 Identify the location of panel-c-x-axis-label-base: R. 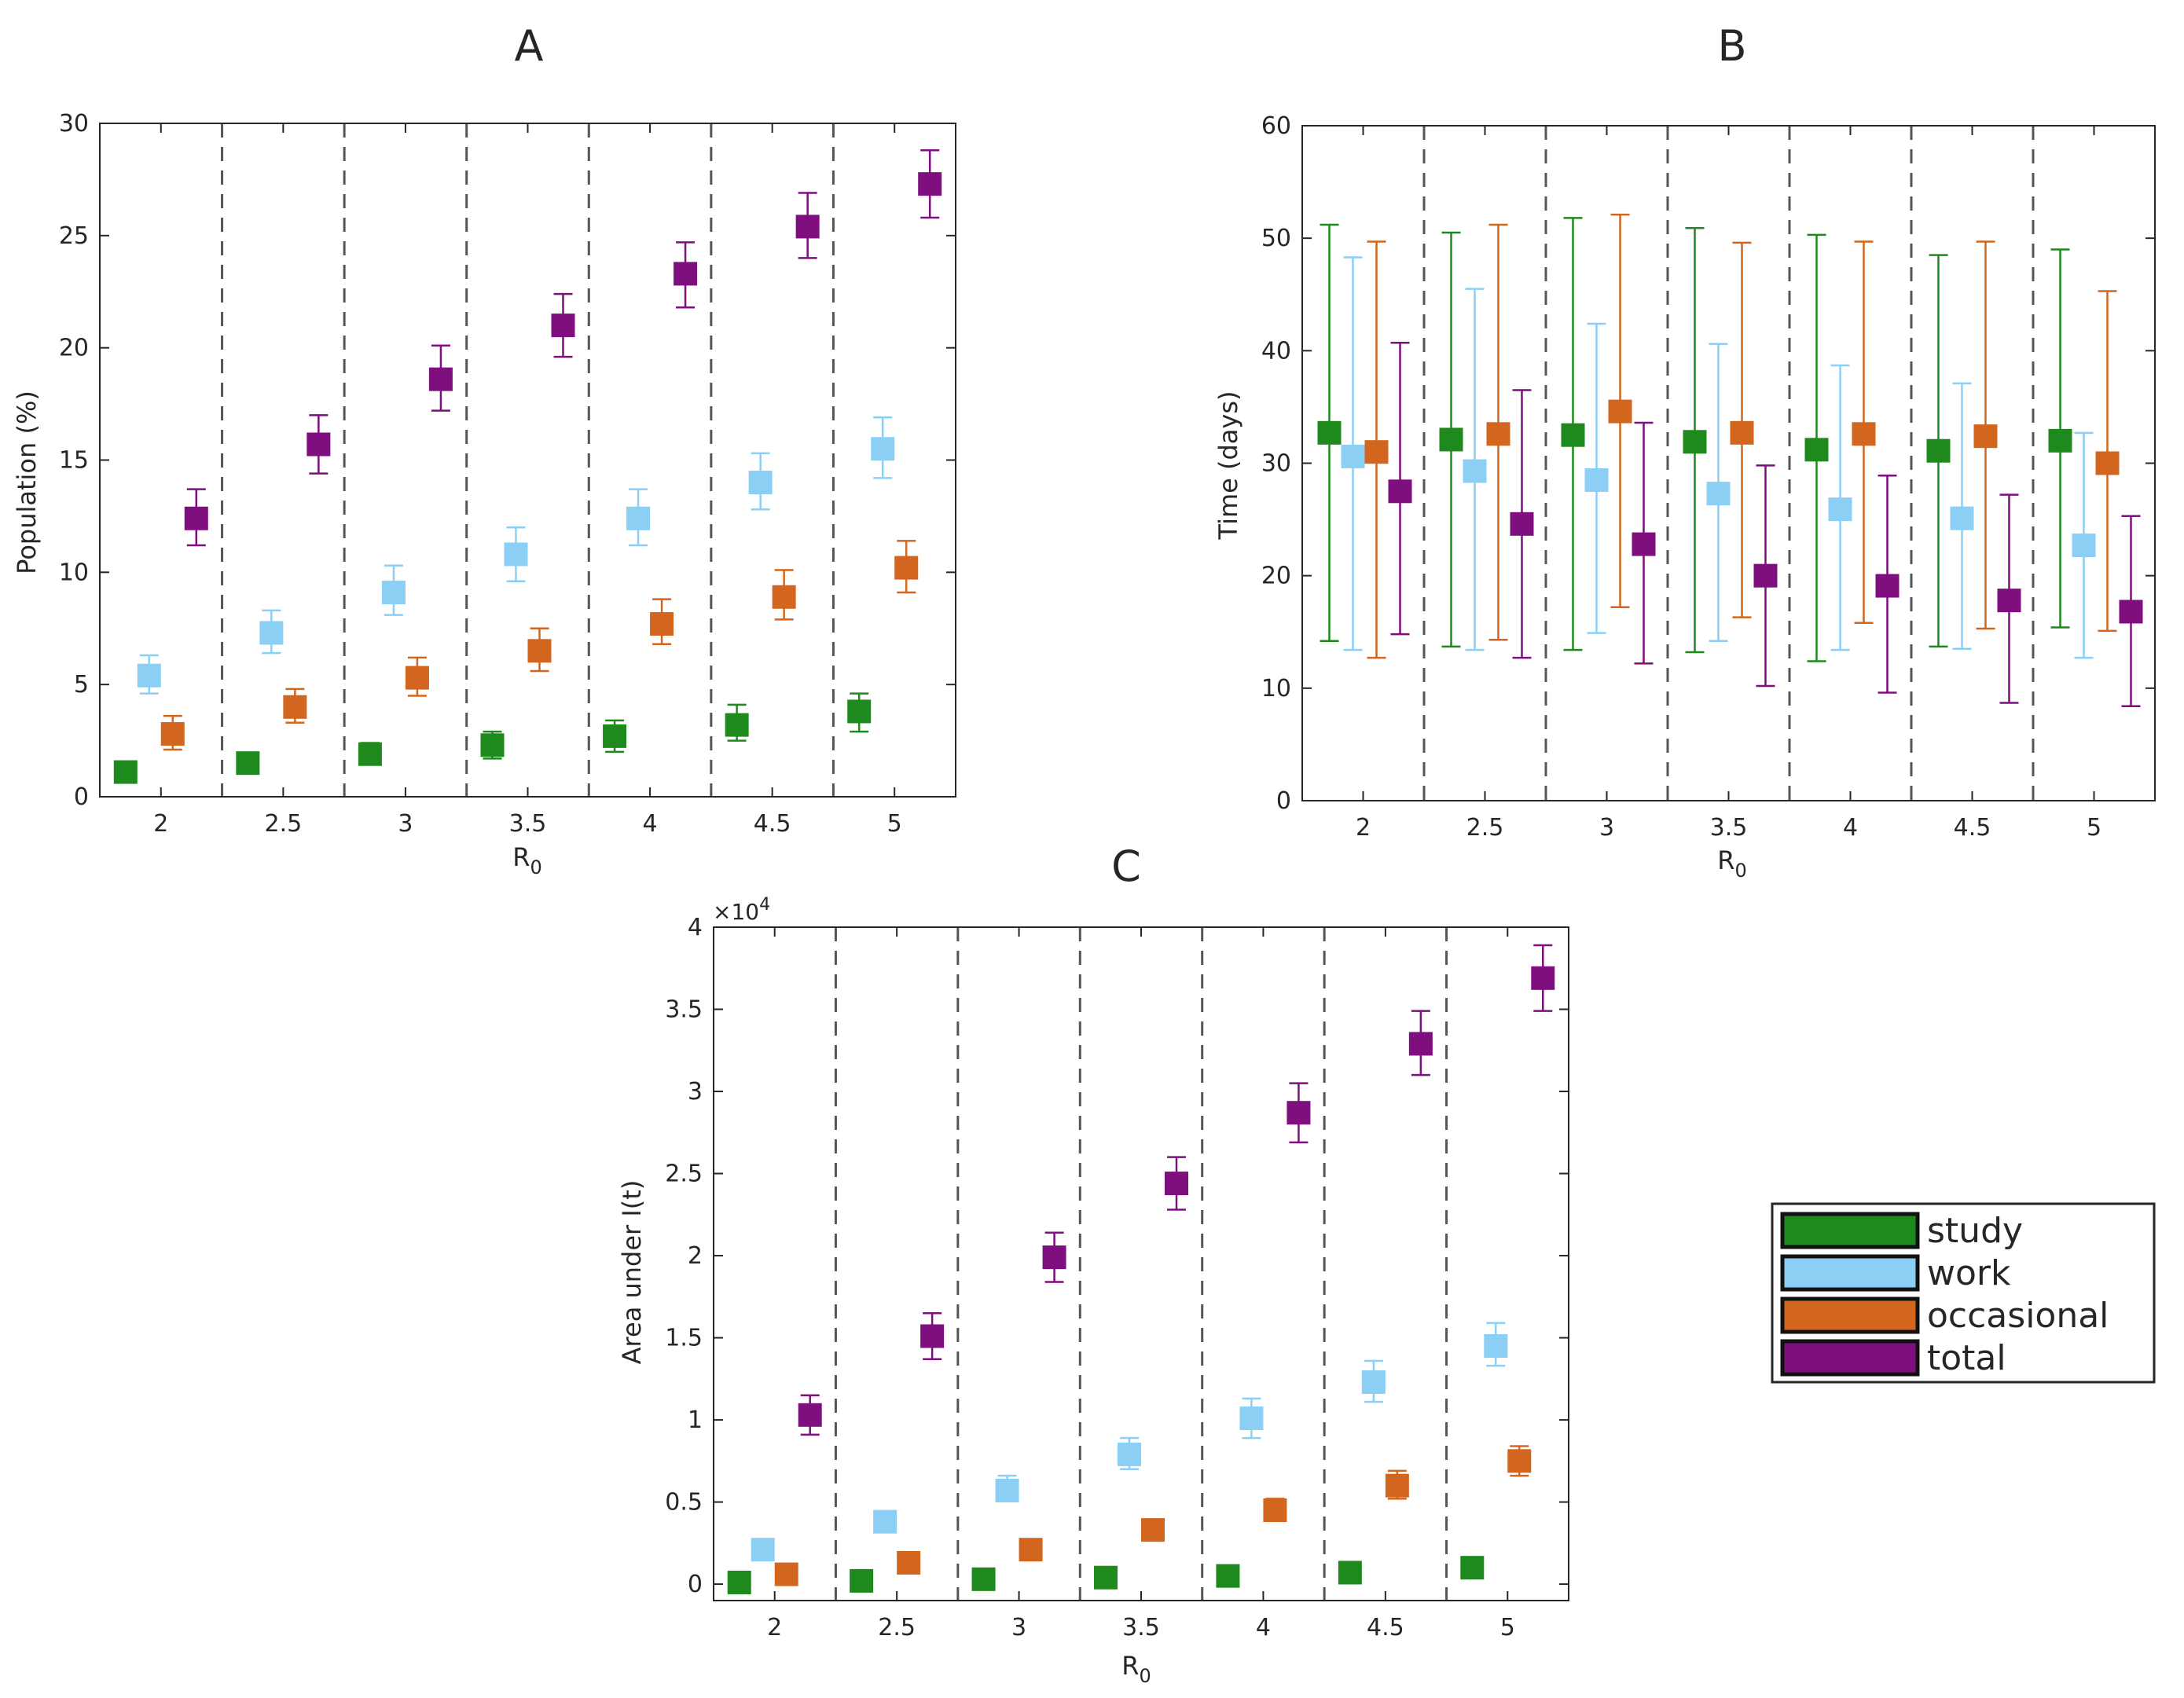
(1130, 1666).